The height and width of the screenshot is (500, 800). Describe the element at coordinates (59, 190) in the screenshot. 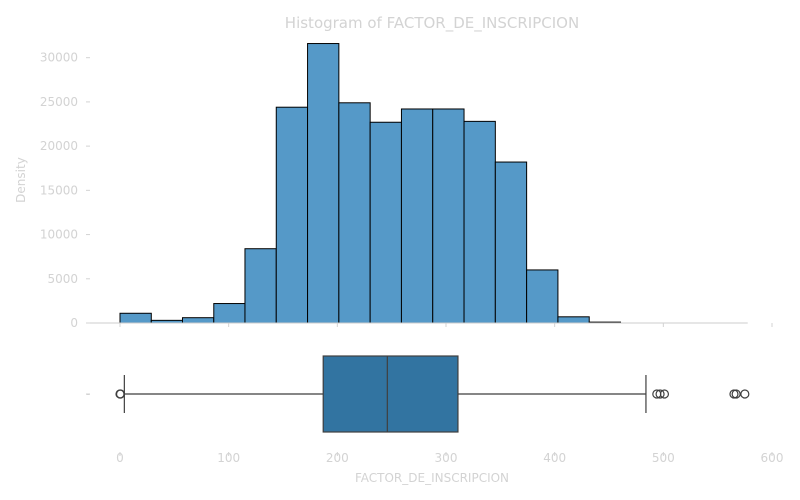

I see `y-tick-label: 15000` at that location.